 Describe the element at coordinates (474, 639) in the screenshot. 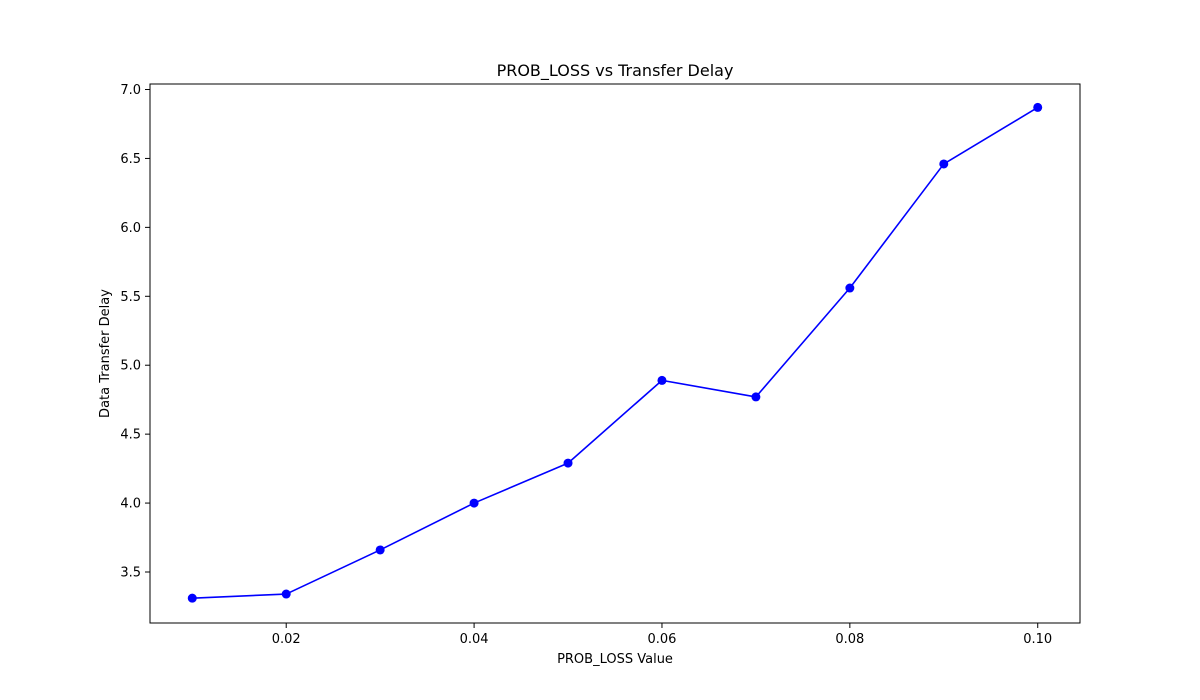

I see `x-tick-label: 0.04` at that location.